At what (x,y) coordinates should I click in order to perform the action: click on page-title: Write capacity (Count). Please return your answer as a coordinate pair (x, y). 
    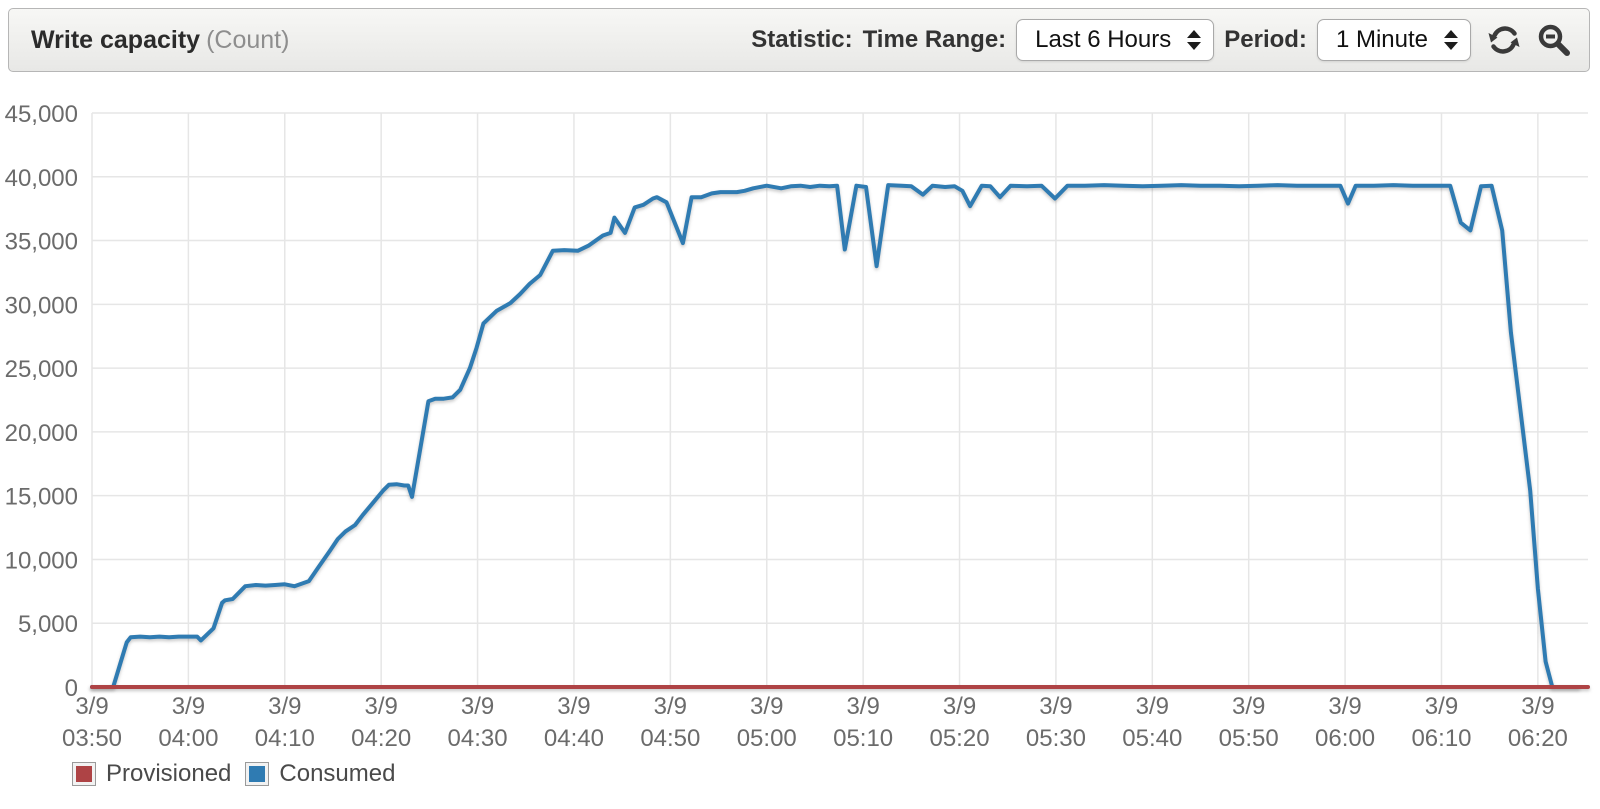
    Looking at the image, I should click on (160, 40).